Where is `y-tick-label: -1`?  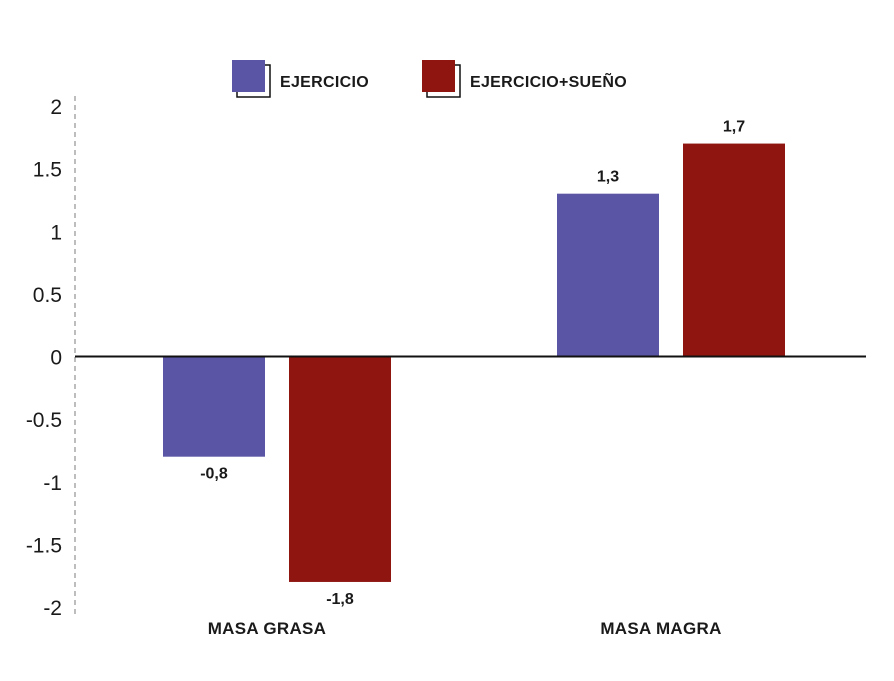 y-tick-label: -1 is located at coordinates (52, 483).